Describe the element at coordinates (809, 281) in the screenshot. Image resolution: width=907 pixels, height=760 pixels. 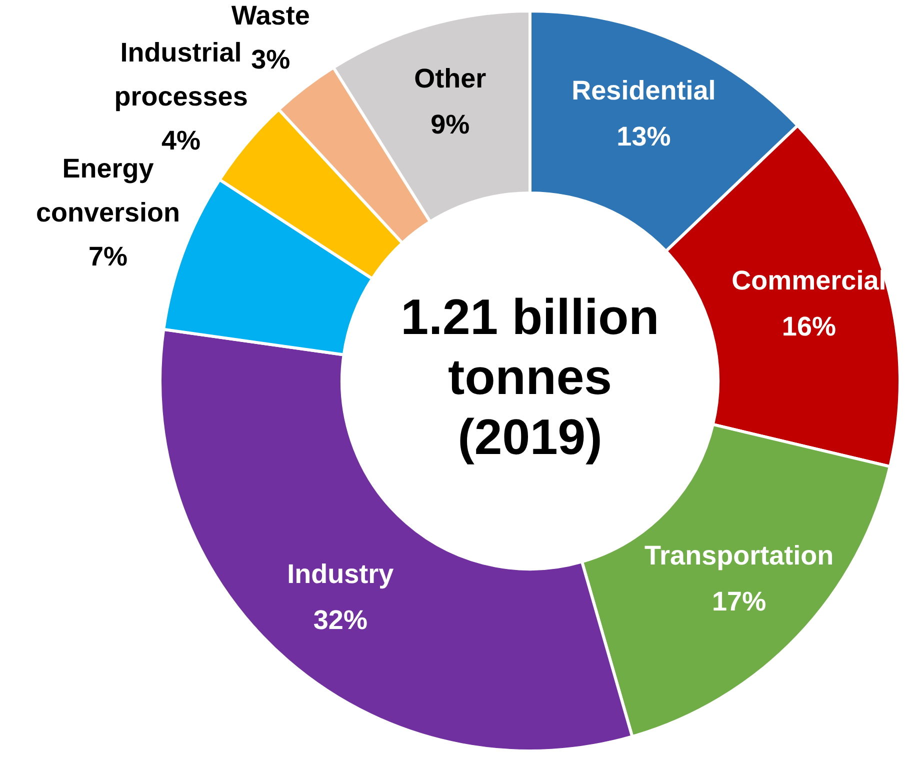
I see `slice-label: Commercial` at that location.